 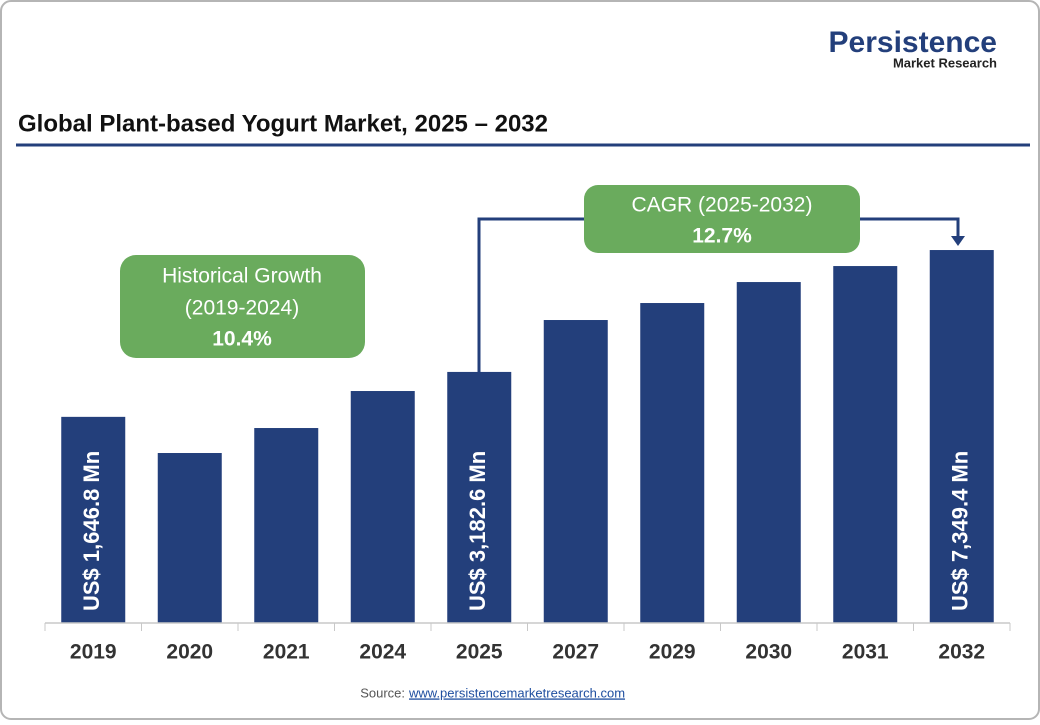 What do you see at coordinates (722, 236) in the screenshot?
I see `cagr-value: 12.7%` at bounding box center [722, 236].